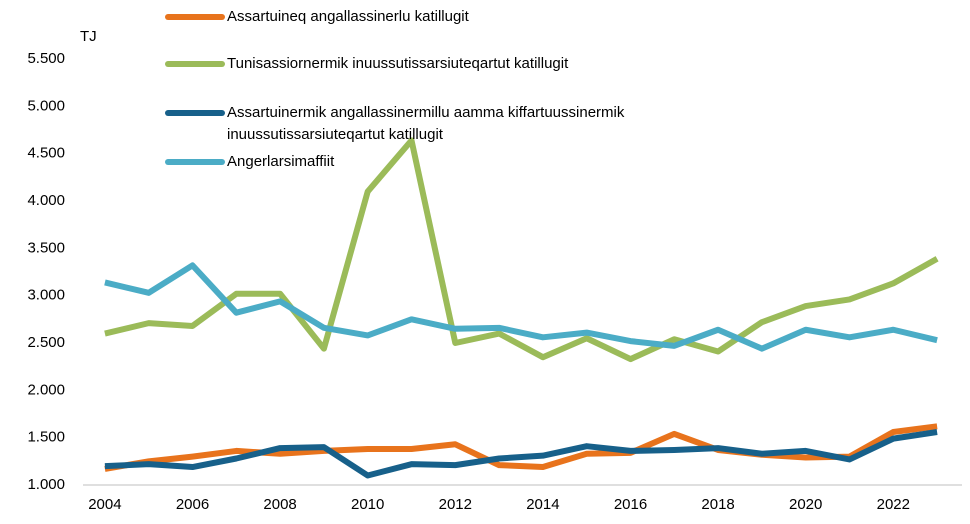 The width and height of the screenshot is (970, 524). What do you see at coordinates (192, 504) in the screenshot?
I see `x-tick-label: 2006` at bounding box center [192, 504].